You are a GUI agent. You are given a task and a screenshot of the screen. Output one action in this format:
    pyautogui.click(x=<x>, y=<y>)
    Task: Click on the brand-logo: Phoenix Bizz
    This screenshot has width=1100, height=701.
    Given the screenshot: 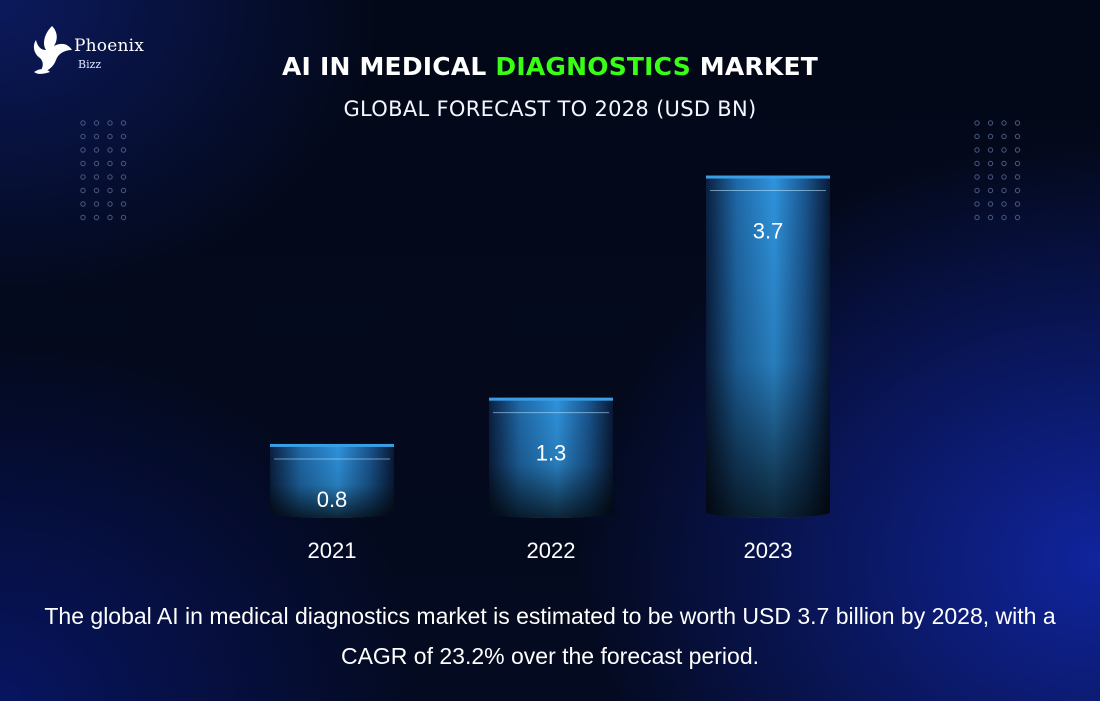 What is the action you would take?
    pyautogui.click(x=93, y=50)
    